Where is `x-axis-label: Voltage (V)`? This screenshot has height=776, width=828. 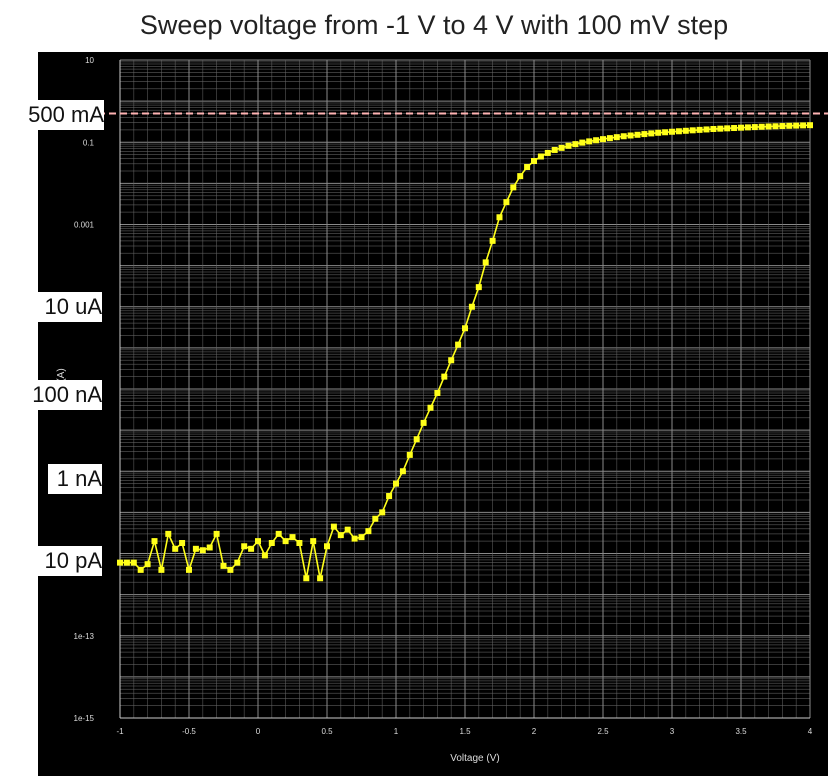 x-axis-label: Voltage (V) is located at coordinates (474, 758).